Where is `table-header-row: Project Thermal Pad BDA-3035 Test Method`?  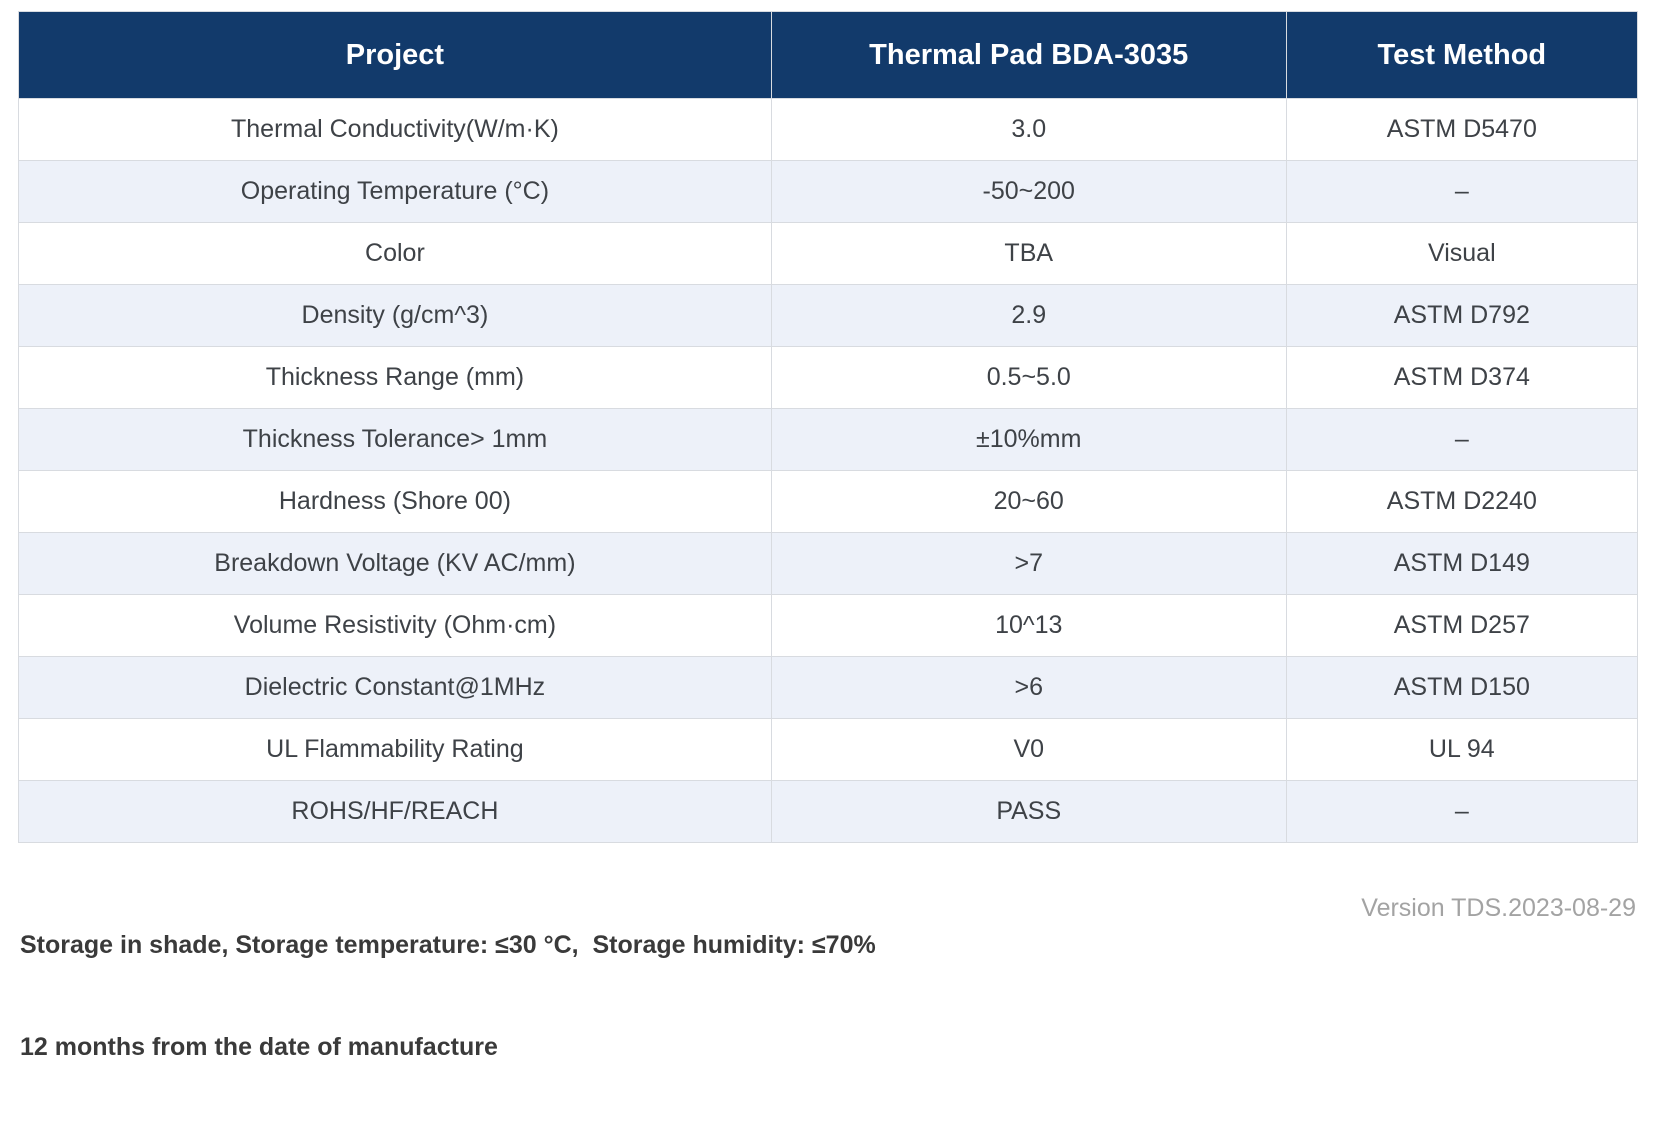
table-header-row: Project Thermal Pad BDA-3035 Test Method is located at coordinates (828, 55).